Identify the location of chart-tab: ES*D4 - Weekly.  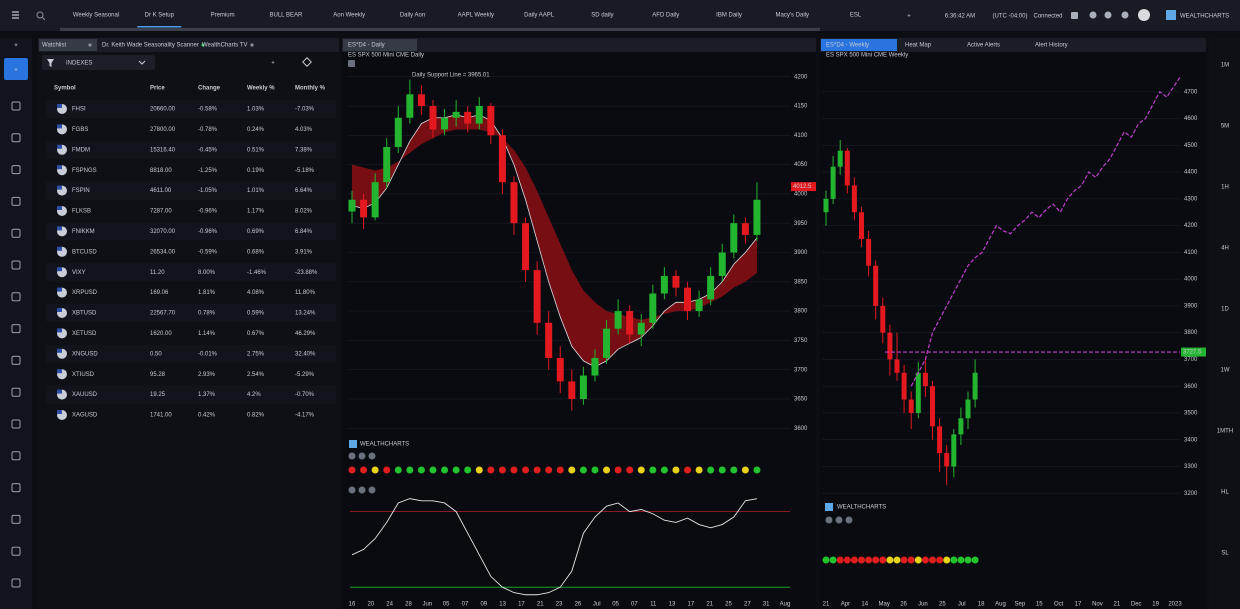
(847, 46).